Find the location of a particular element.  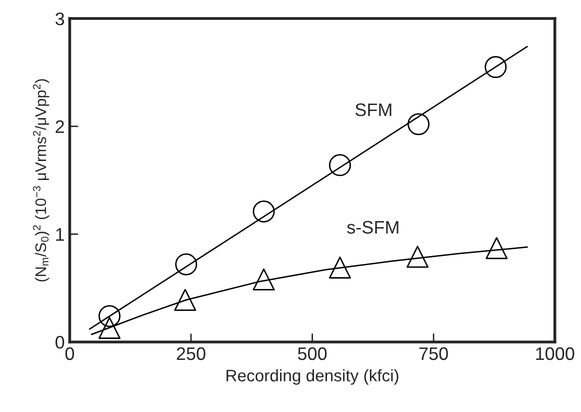

series-label: SFM is located at coordinates (373, 109).